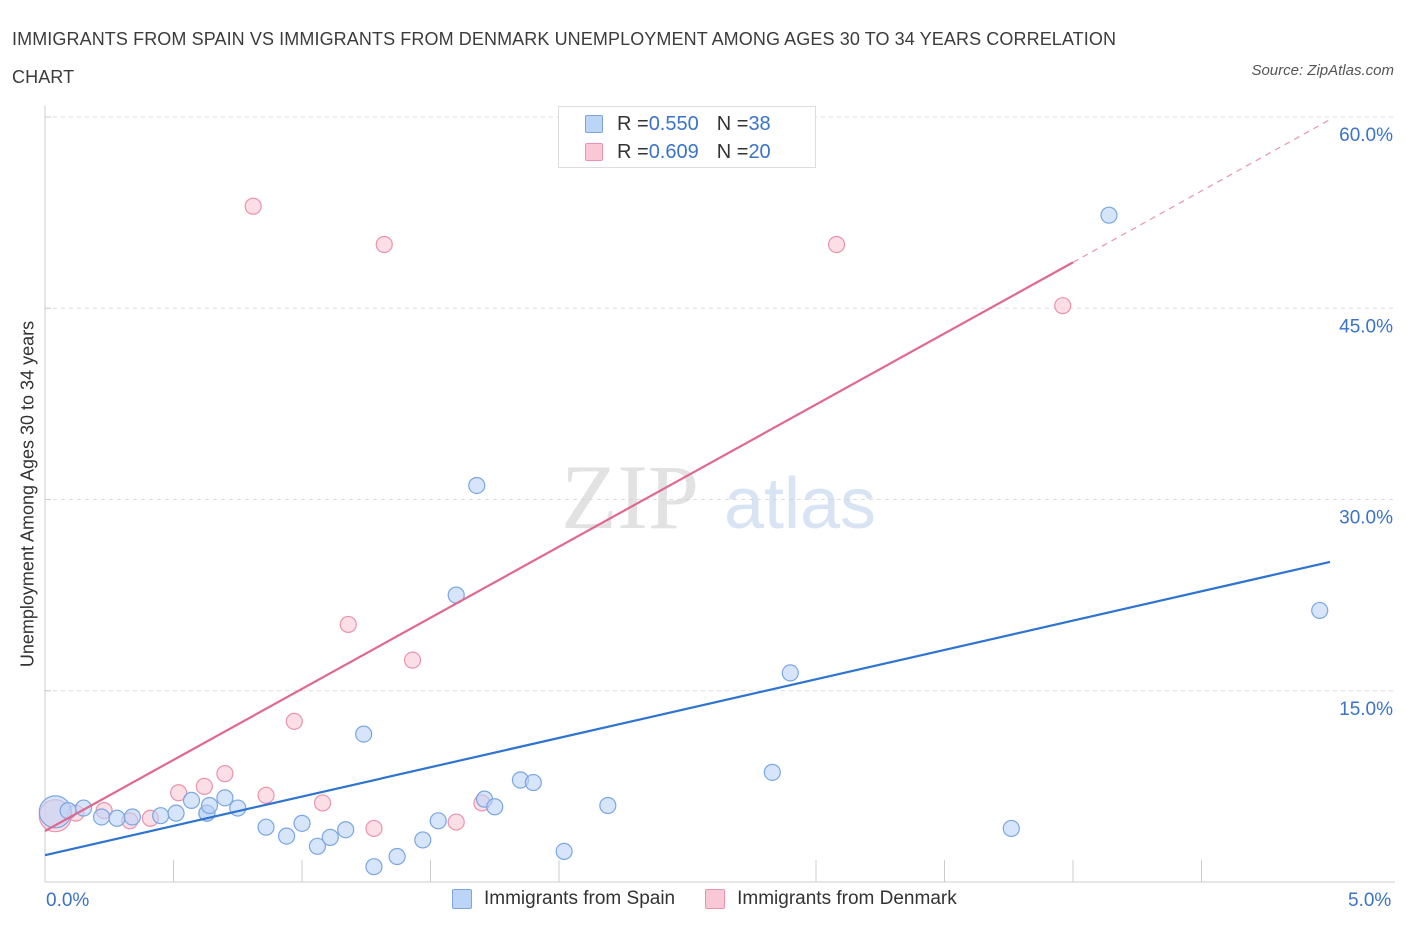 This screenshot has width=1406, height=930. Describe the element at coordinates (594, 152) in the screenshot. I see `legend-swatch-denmark` at that location.